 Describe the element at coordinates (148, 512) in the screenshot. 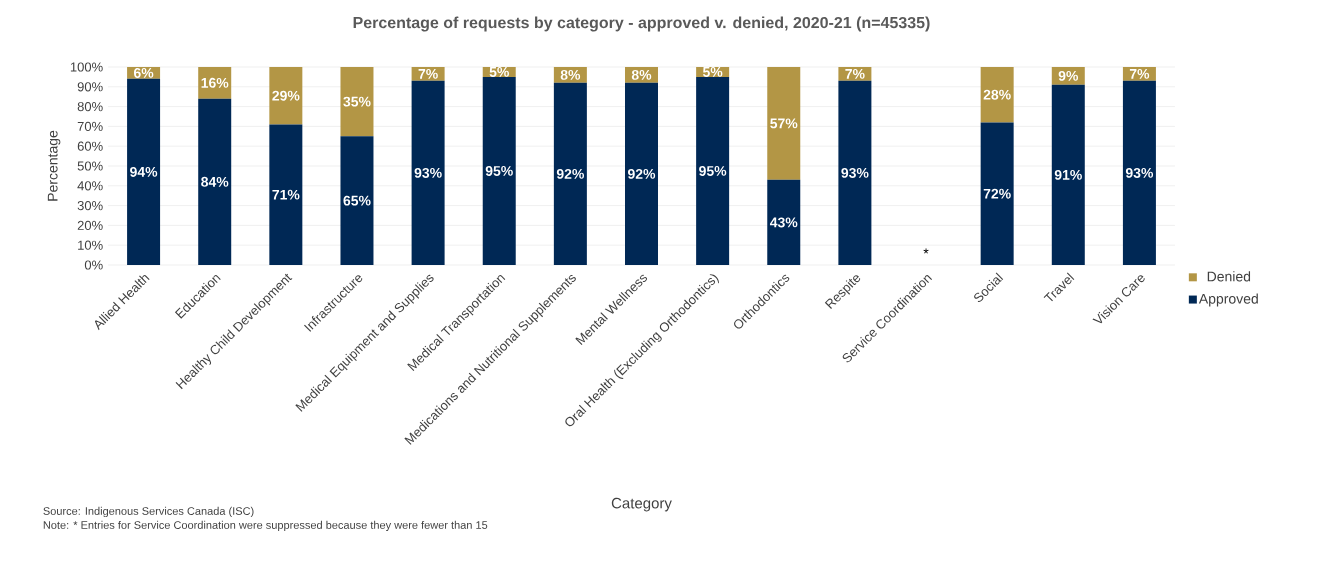

I see `source-note: Source: Indigenous Services Canada (ISC)` at that location.